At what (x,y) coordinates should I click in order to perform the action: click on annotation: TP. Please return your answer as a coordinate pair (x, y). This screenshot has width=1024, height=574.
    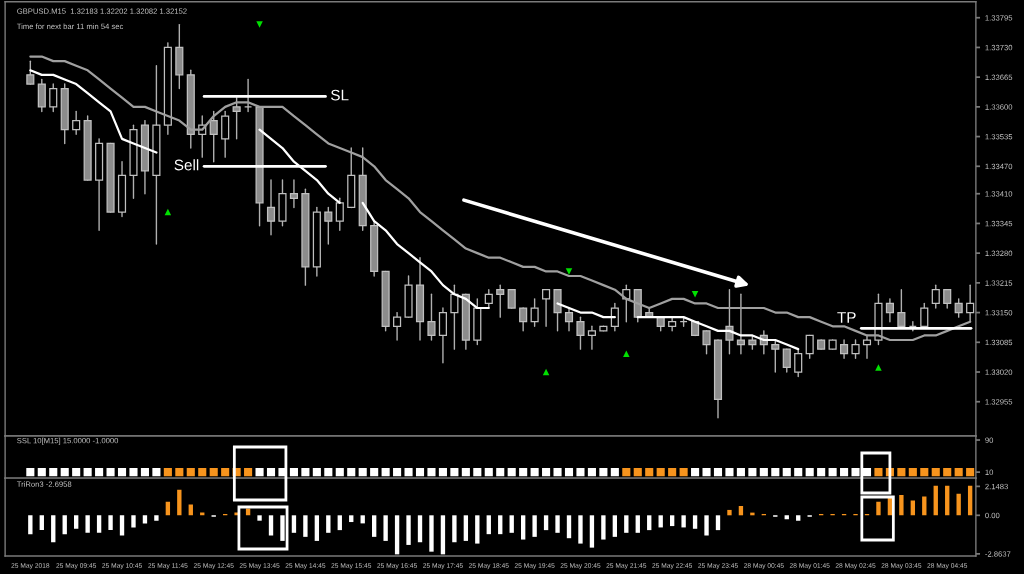
    Looking at the image, I should click on (846, 317).